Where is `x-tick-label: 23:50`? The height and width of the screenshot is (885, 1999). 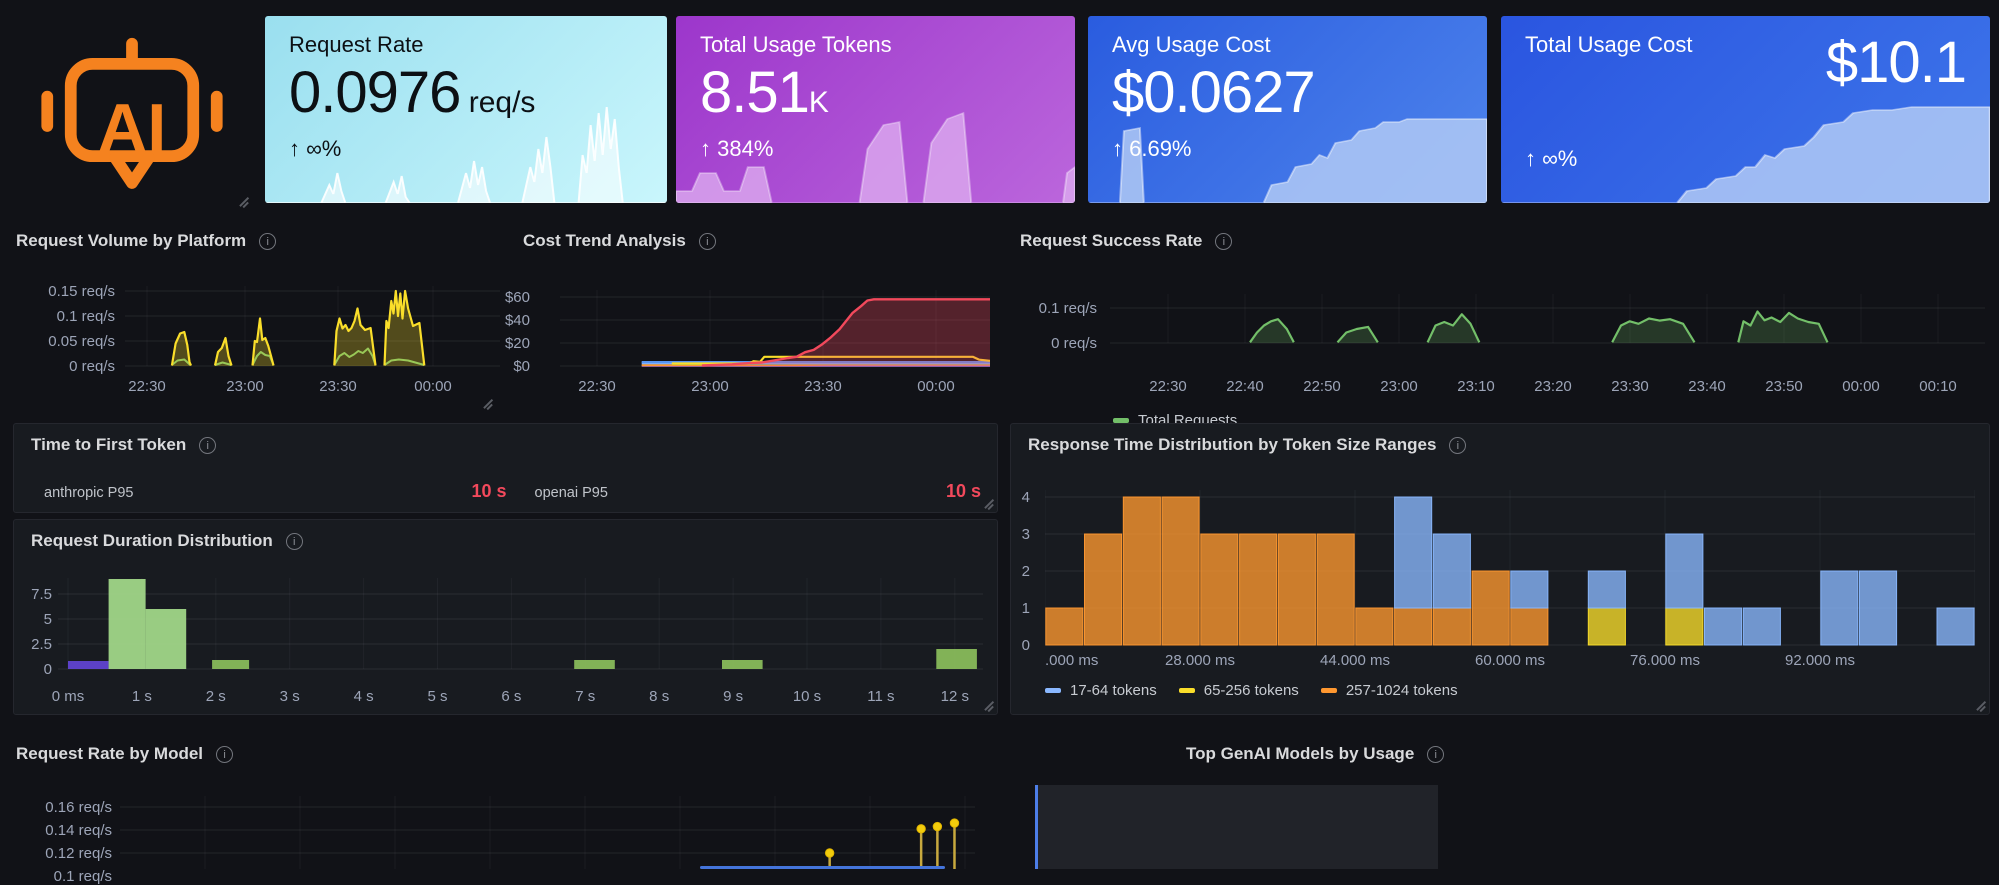 x-tick-label: 23:50 is located at coordinates (1784, 386).